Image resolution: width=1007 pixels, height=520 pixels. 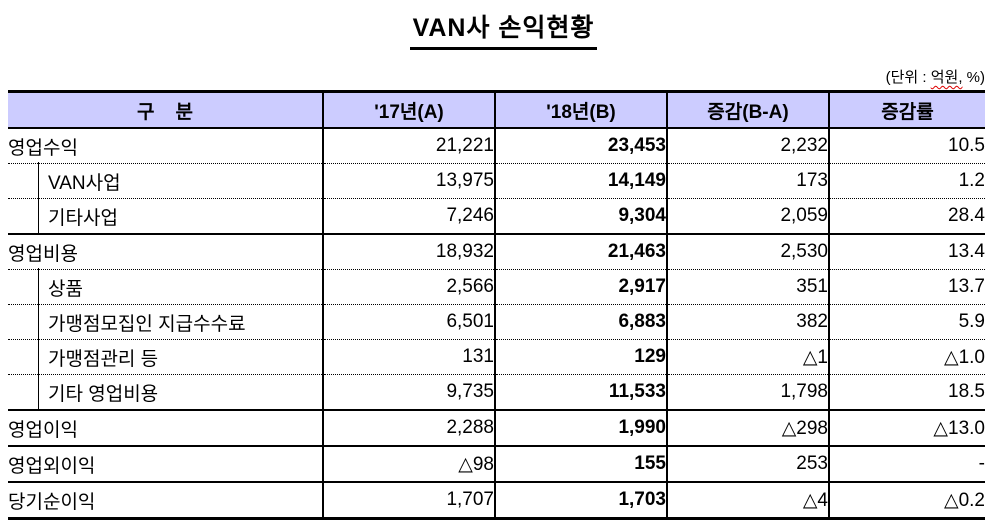 I want to click on row-label: 상품, so click(x=165, y=287).